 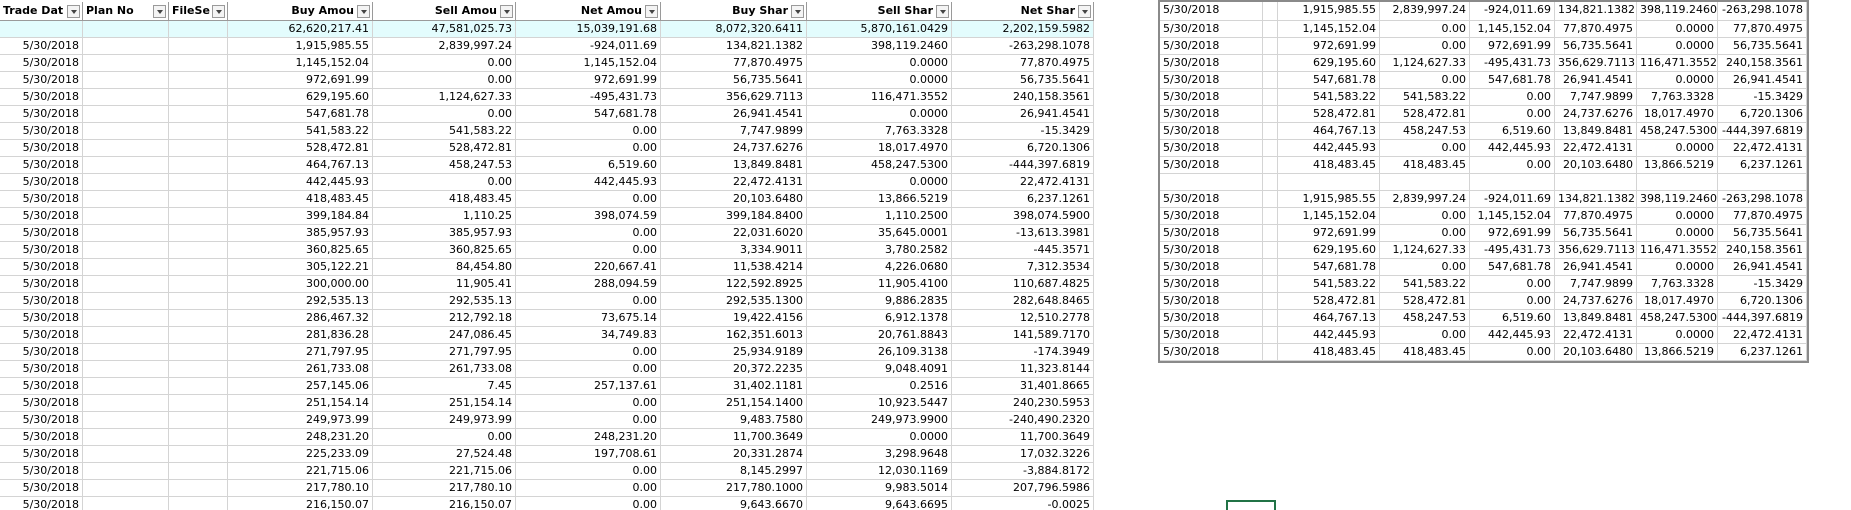 What do you see at coordinates (1023, 335) in the screenshot?
I see `number-cell: 141,589.7170` at bounding box center [1023, 335].